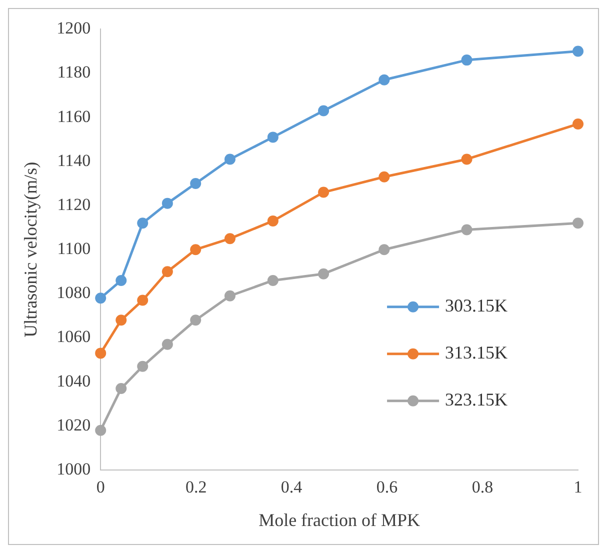  Describe the element at coordinates (73, 424) in the screenshot. I see `y-tick-label: 1020` at that location.